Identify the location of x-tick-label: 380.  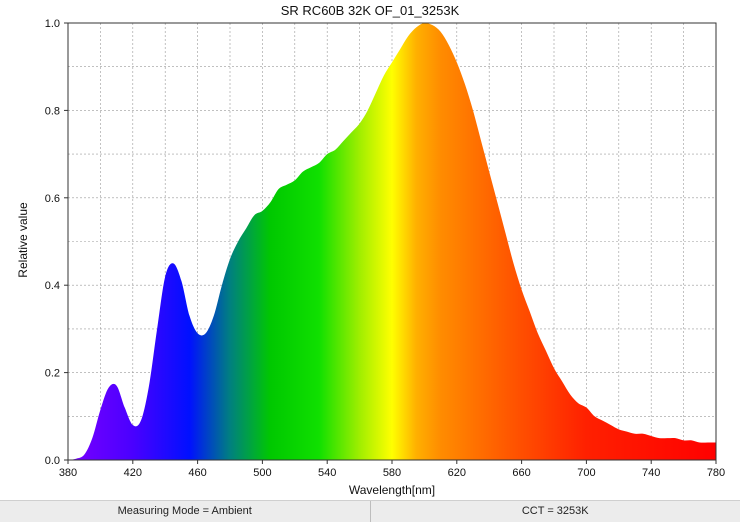
(68, 473).